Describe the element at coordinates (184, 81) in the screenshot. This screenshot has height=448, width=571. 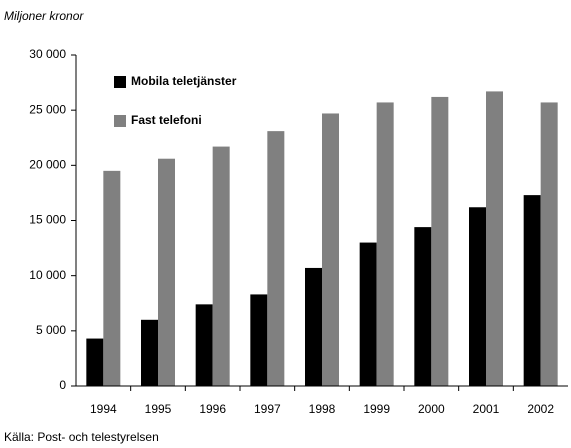
I see `legend-label: Mobila teletjänster` at that location.